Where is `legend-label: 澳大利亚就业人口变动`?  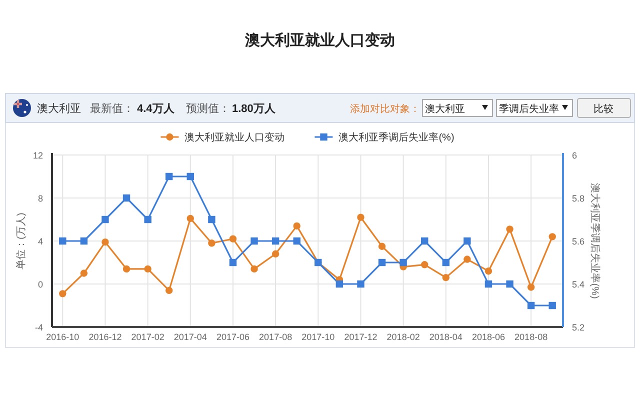
legend-label: 澳大利亚就业人口变动 is located at coordinates (234, 138).